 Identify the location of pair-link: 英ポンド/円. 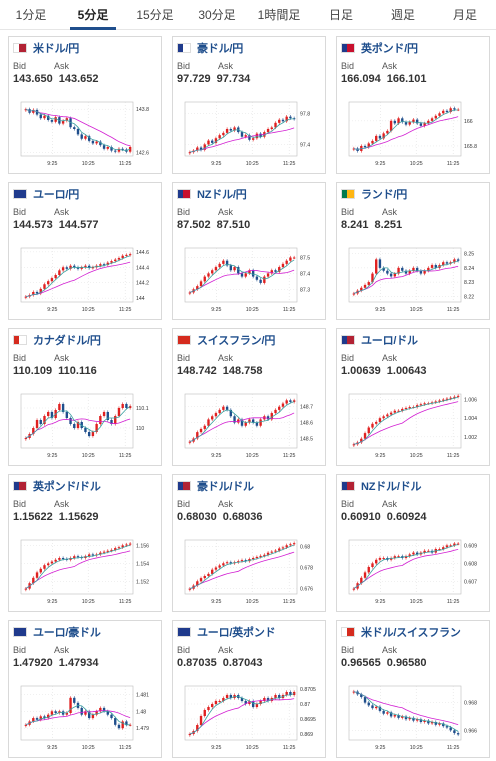
(389, 49).